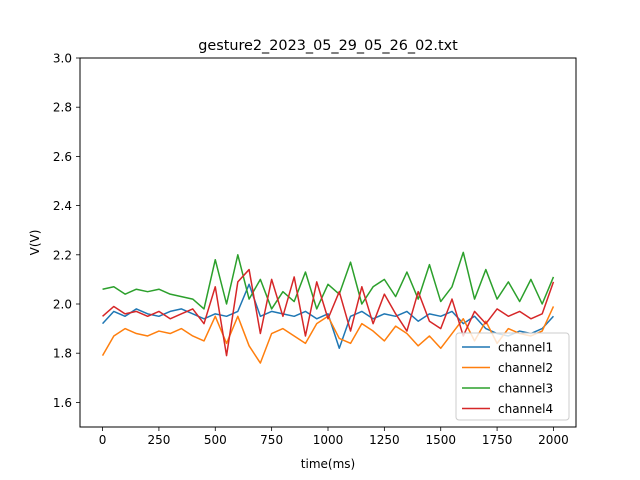  I want to click on legend: channel1 channel2 channel3 channel4, so click(512, 376).